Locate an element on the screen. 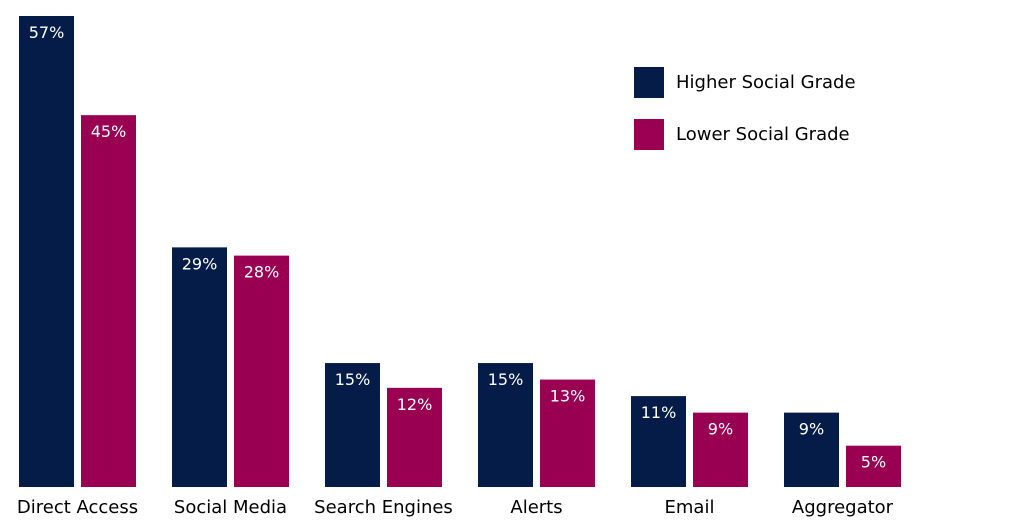 This screenshot has width=1024, height=526. category-label-aggregator: Aggregator is located at coordinates (843, 507).